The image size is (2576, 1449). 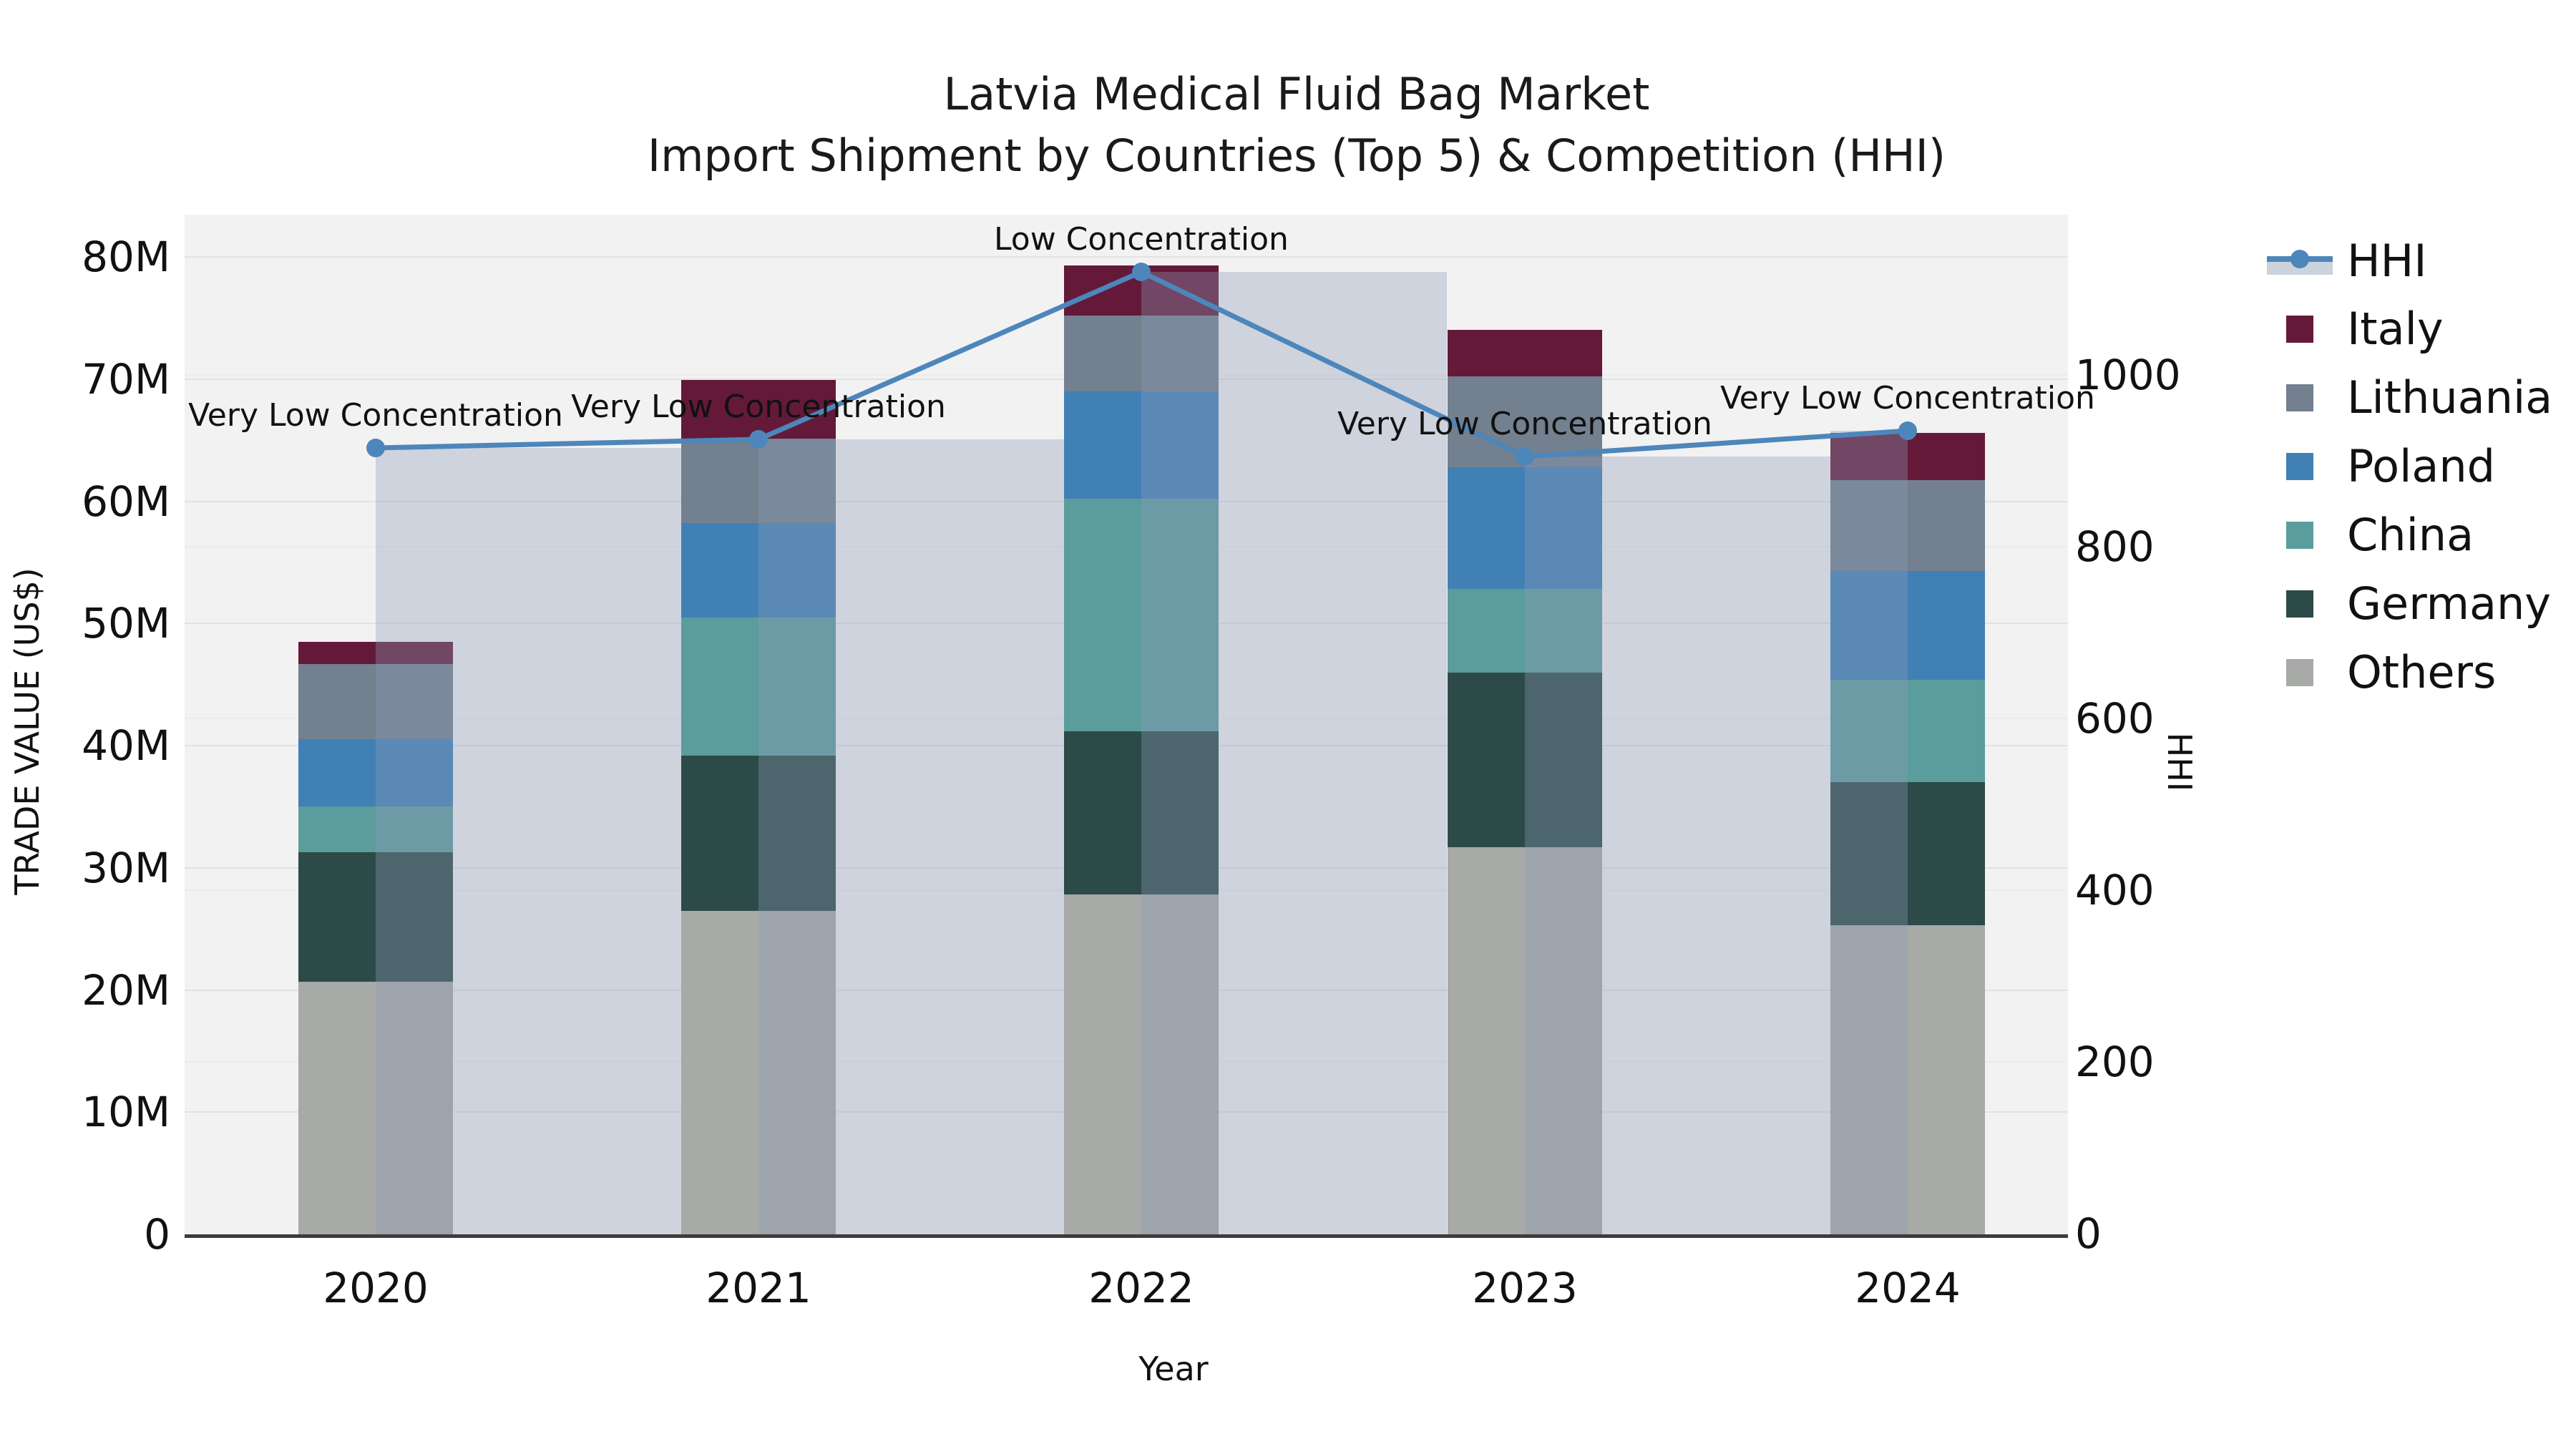 I want to click on bar-segment-china-2024, so click(x=1907, y=731).